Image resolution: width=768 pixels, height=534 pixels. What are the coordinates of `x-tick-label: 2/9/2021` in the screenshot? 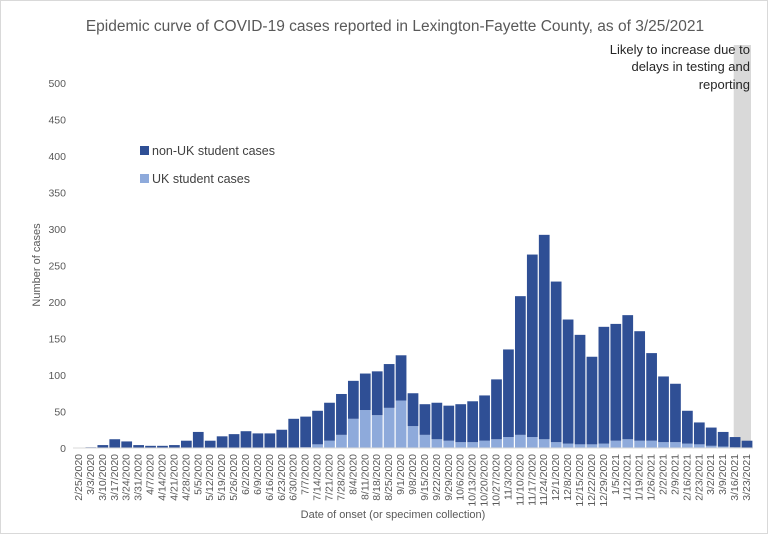 It's located at (675, 474).